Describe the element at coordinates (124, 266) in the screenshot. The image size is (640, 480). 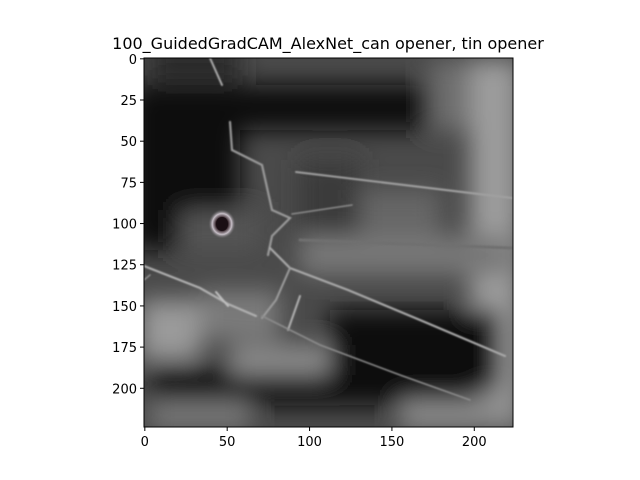
I see `y-tick-label: 125` at that location.